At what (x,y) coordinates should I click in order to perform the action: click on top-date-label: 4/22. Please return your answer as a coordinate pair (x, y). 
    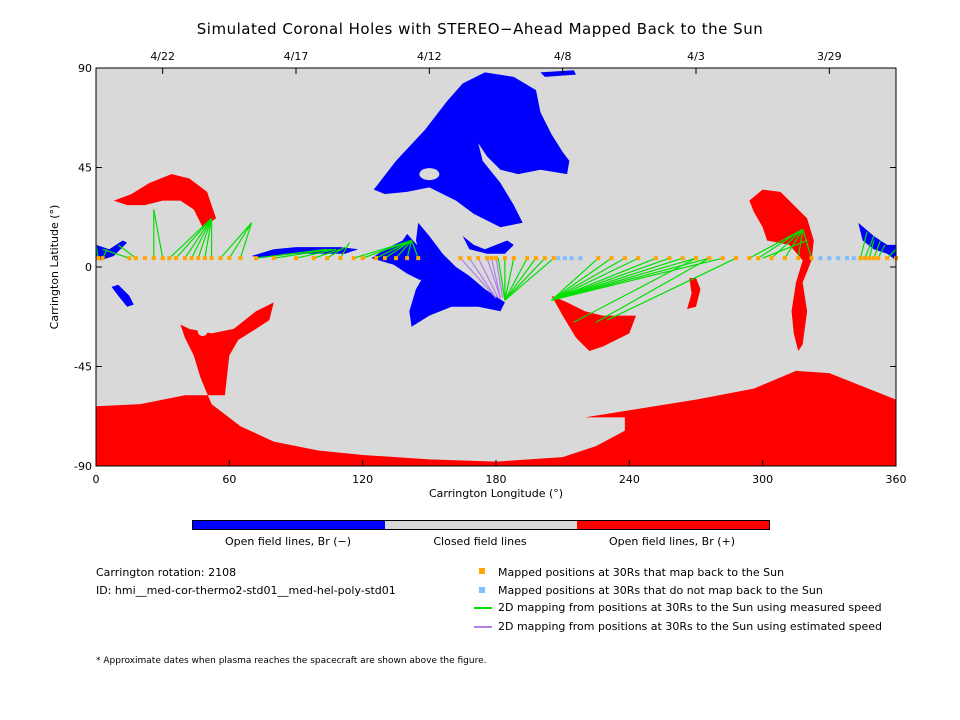
    Looking at the image, I should click on (162, 56).